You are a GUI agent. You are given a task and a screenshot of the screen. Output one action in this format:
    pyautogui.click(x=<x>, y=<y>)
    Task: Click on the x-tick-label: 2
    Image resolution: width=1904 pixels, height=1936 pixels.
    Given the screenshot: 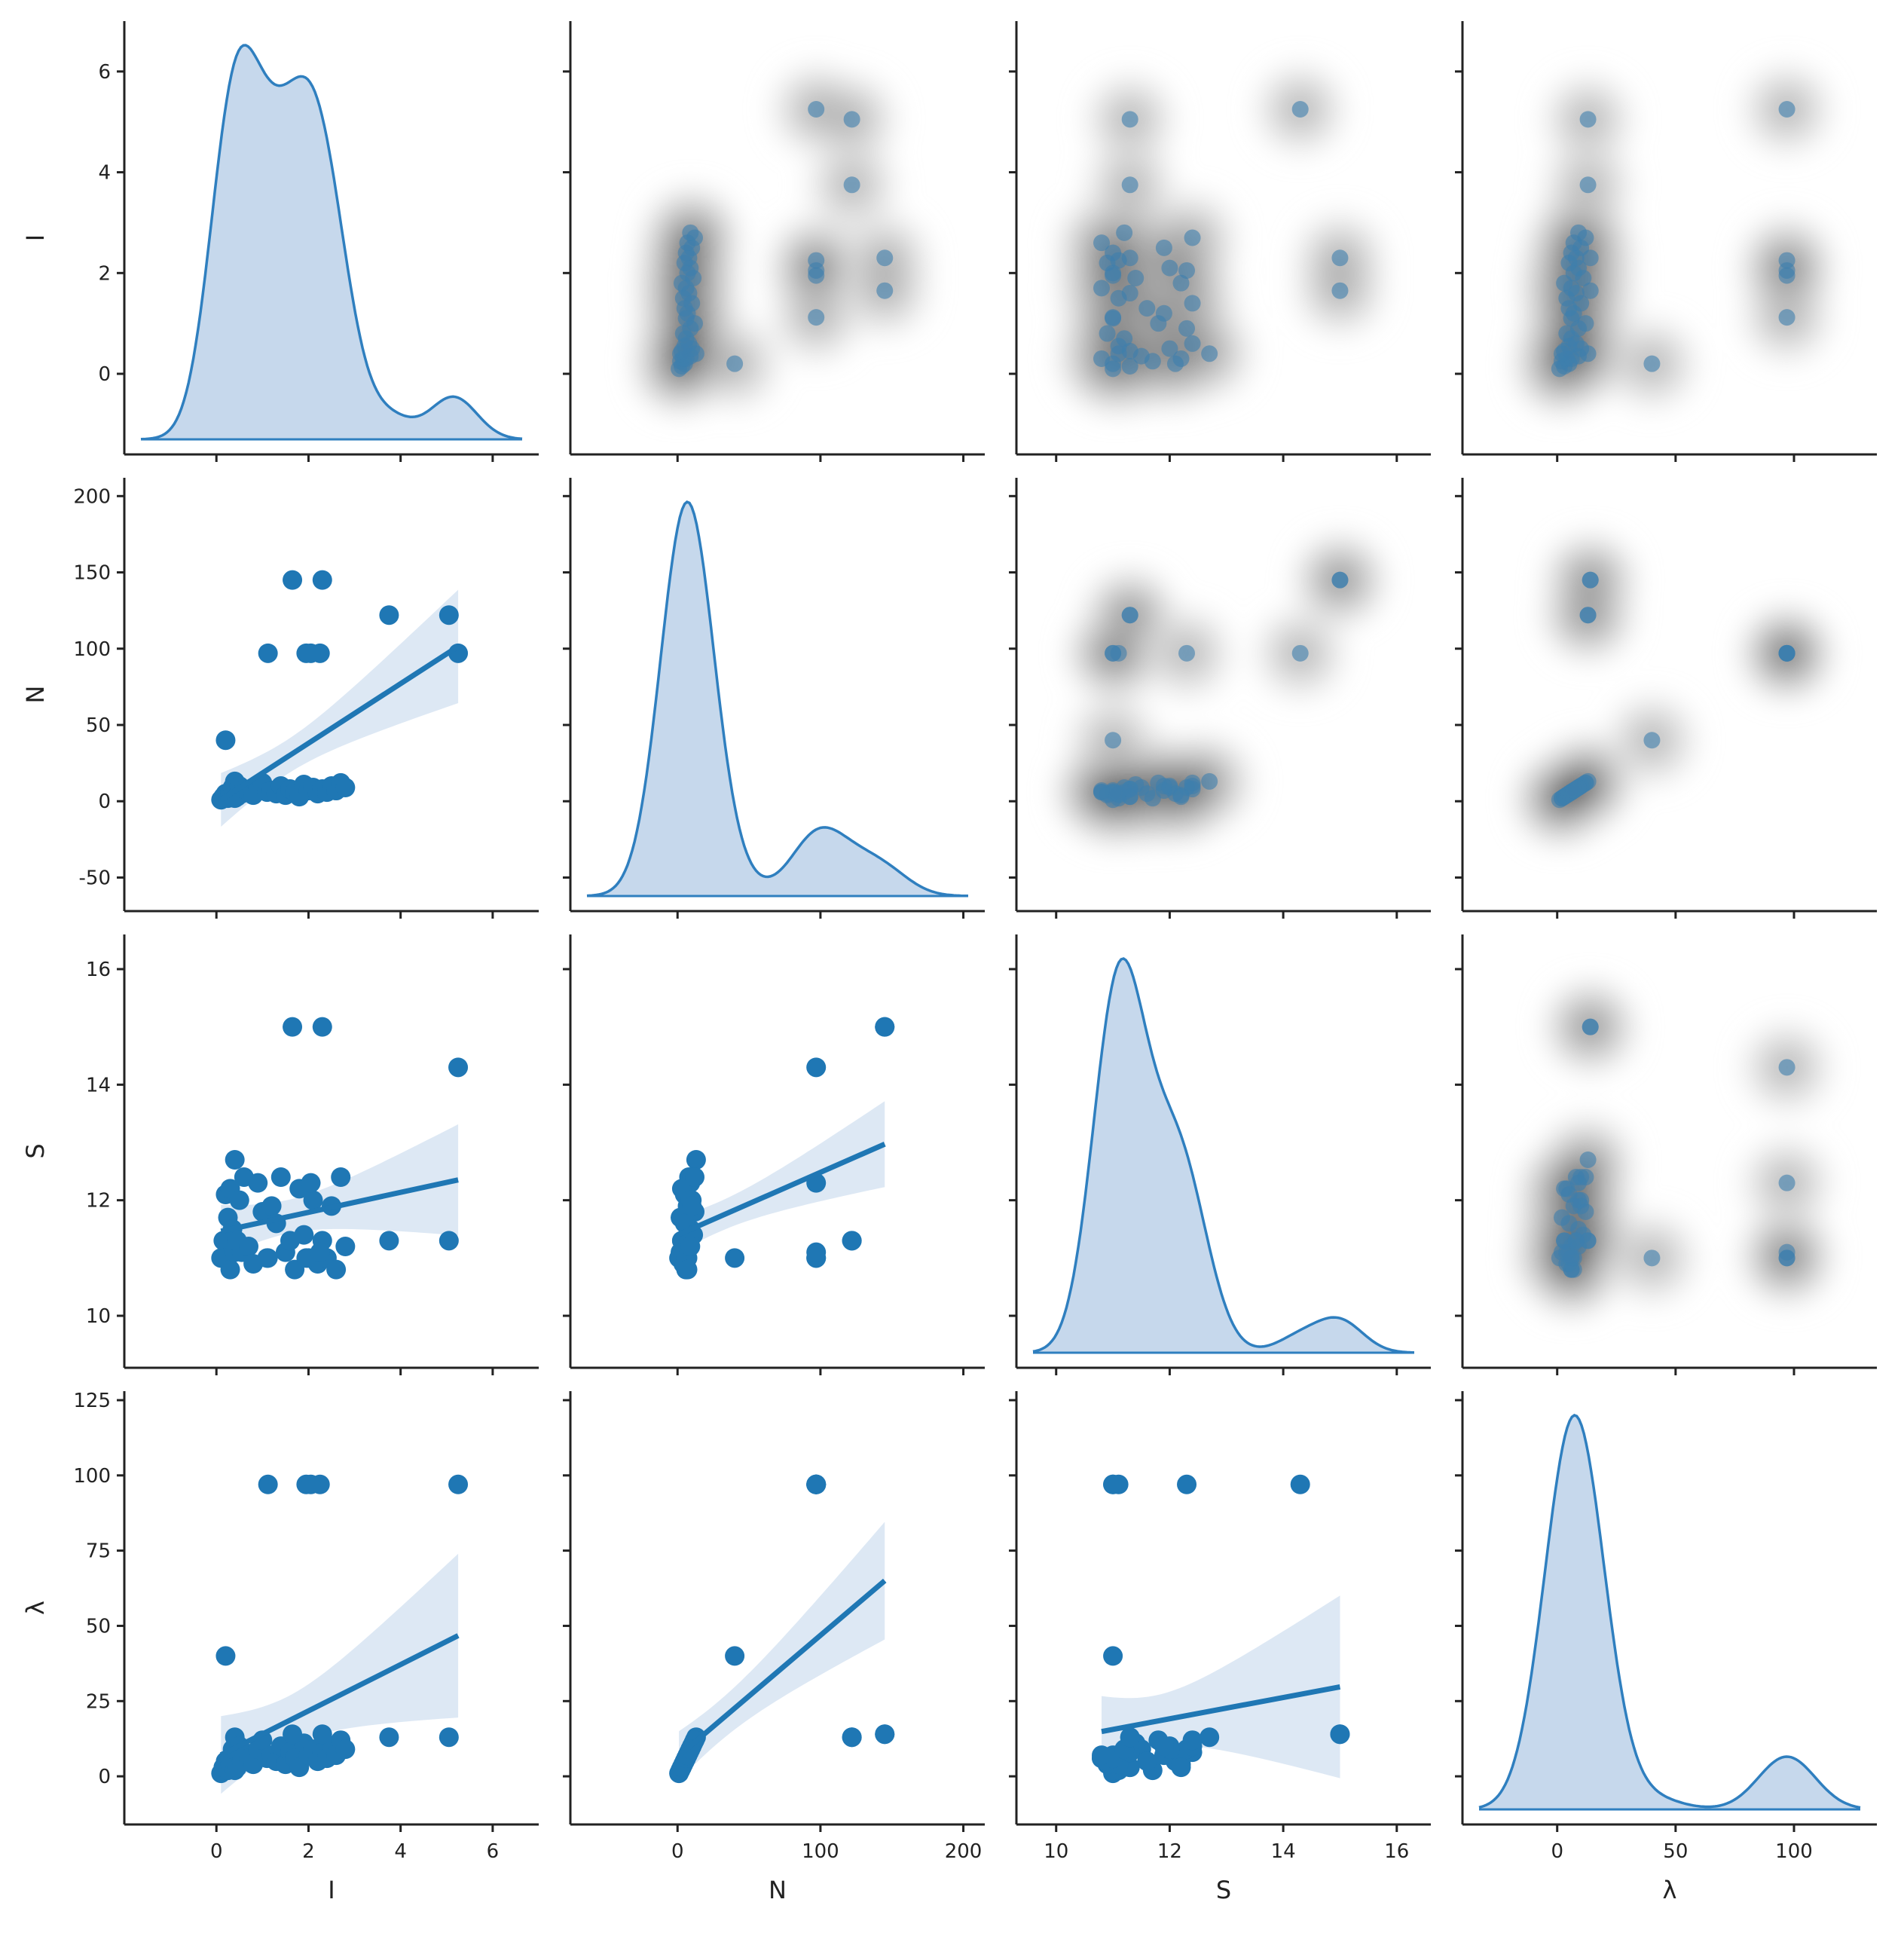 What is the action you would take?
    pyautogui.click(x=308, y=1851)
    